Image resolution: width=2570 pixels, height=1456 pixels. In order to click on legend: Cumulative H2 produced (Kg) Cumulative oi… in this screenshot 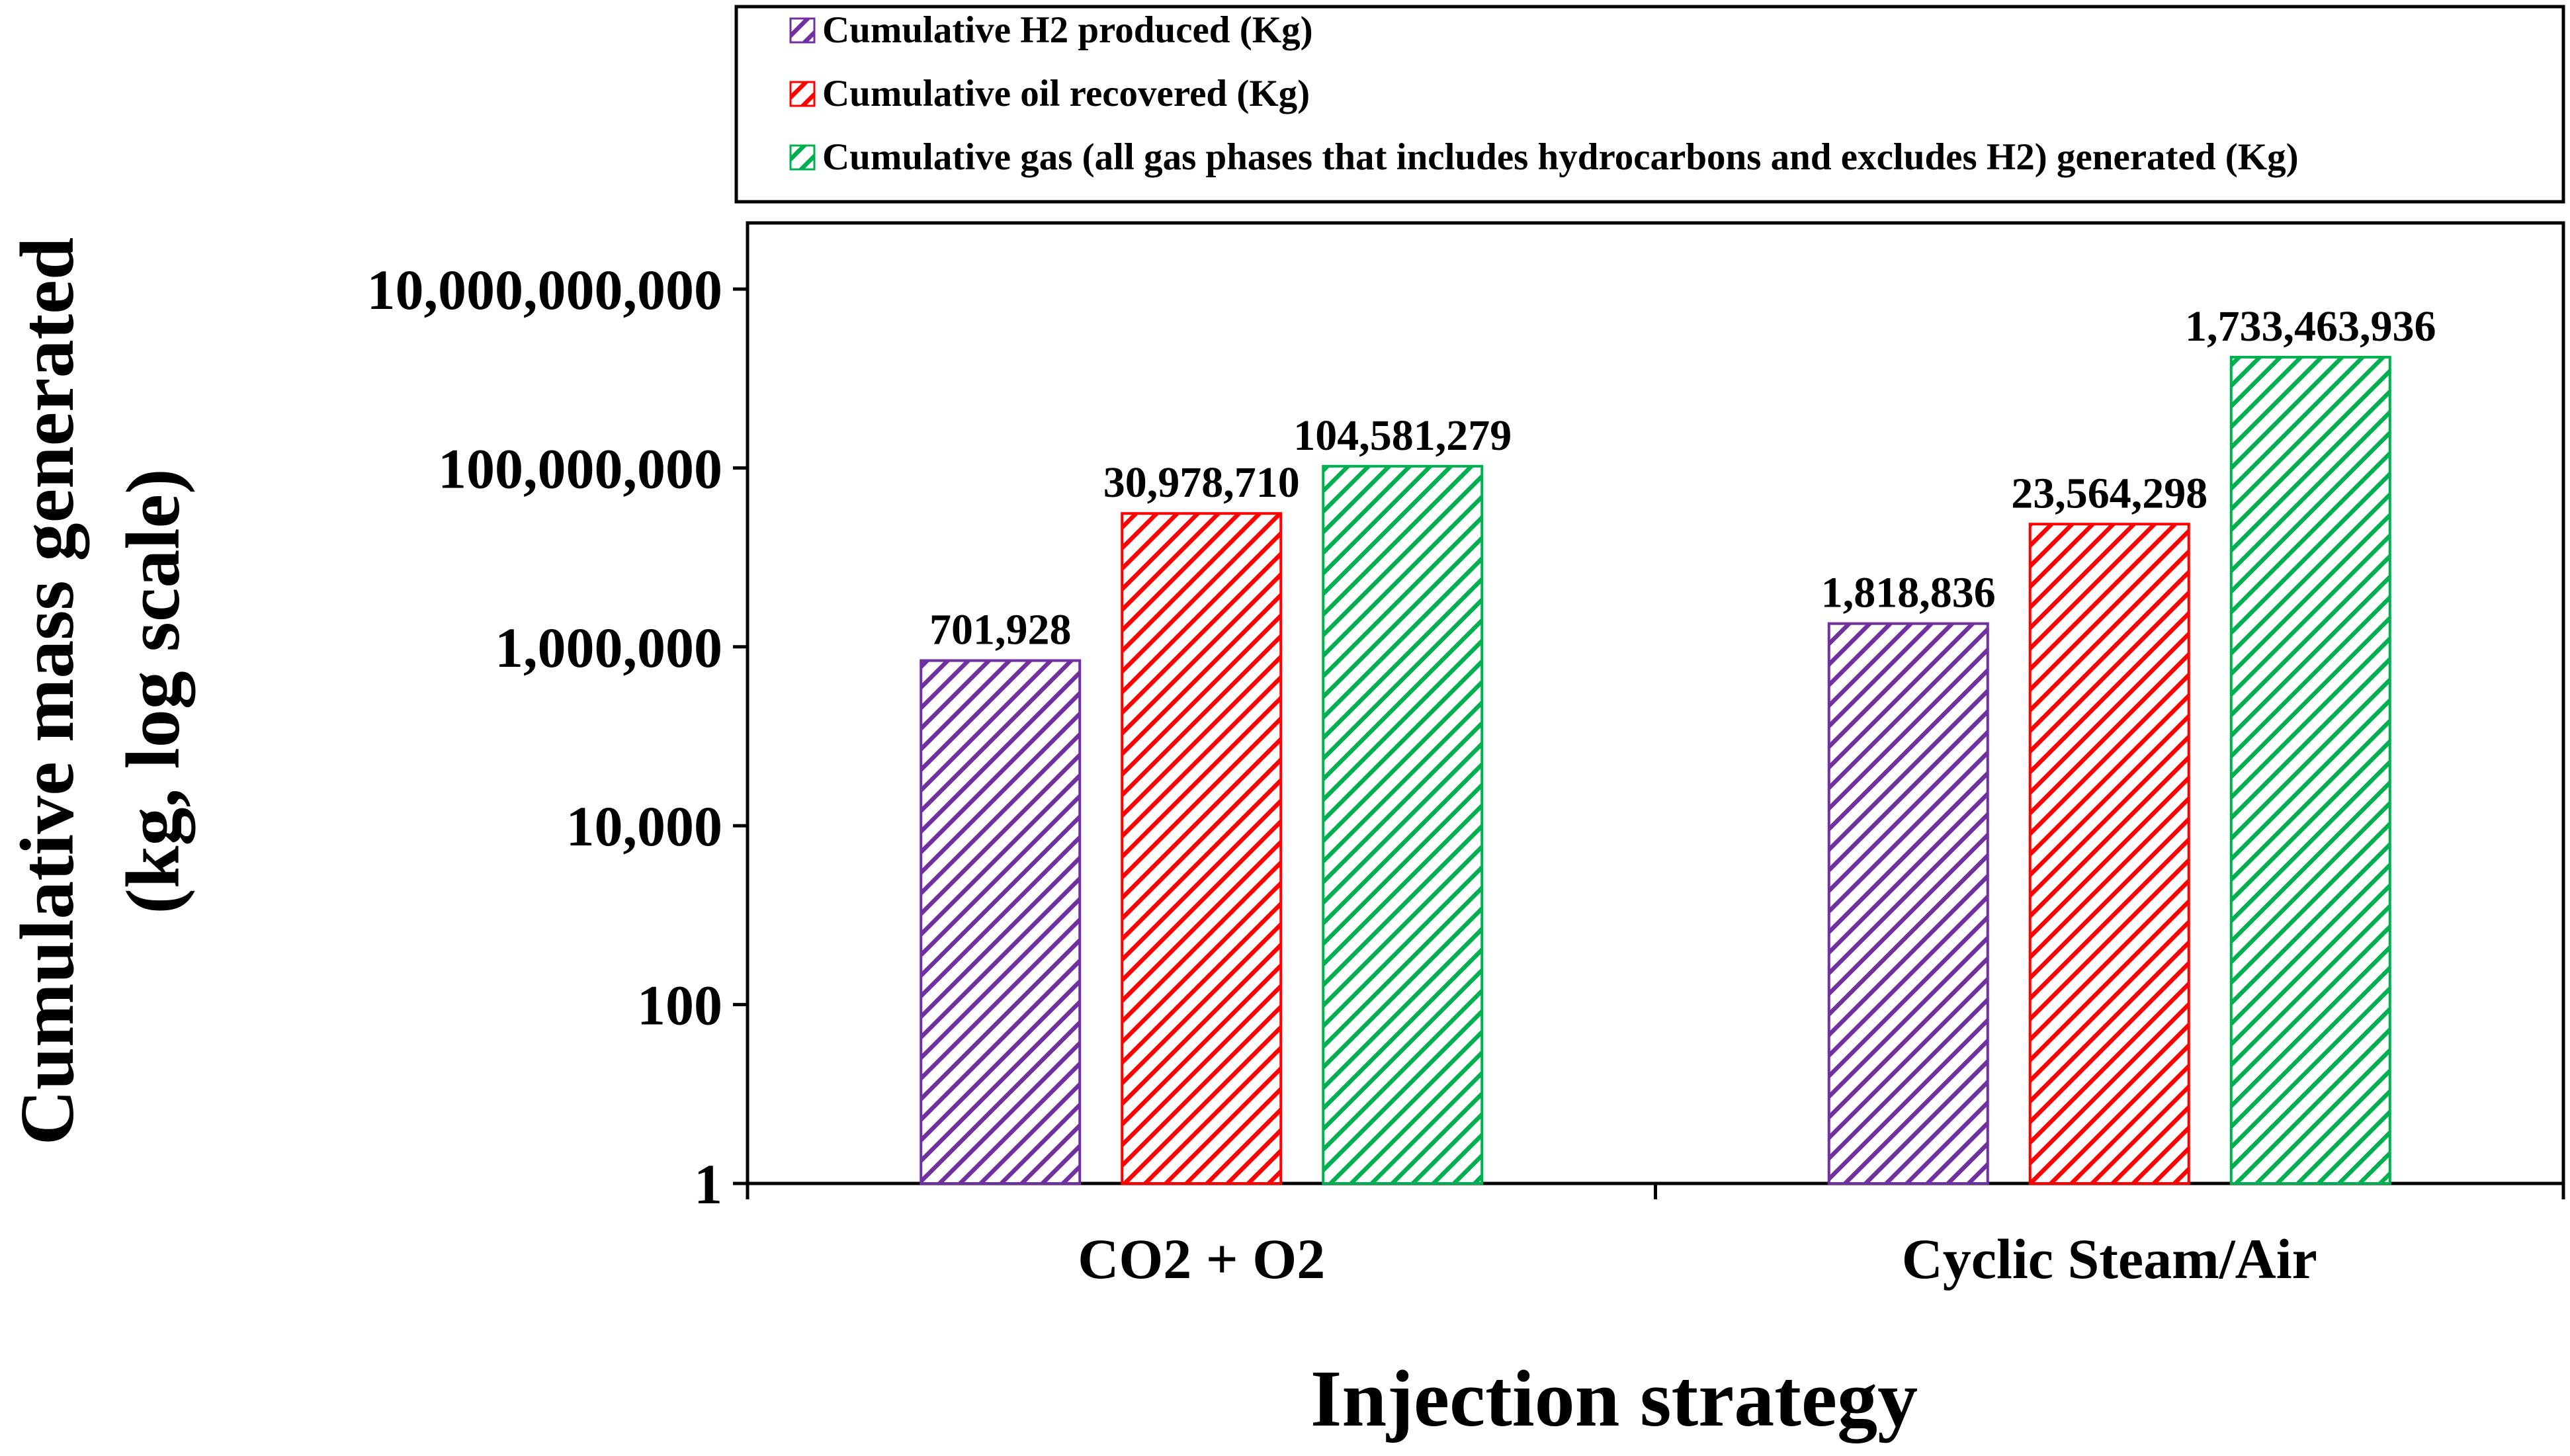, I will do `click(1649, 105)`.